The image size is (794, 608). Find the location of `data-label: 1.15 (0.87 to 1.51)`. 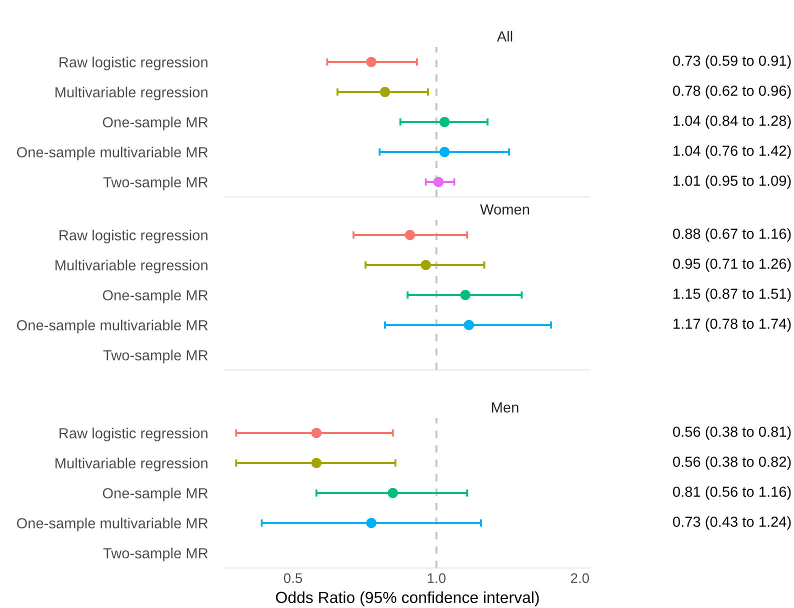

data-label: 1.15 (0.87 to 1.51) is located at coordinates (732, 295).